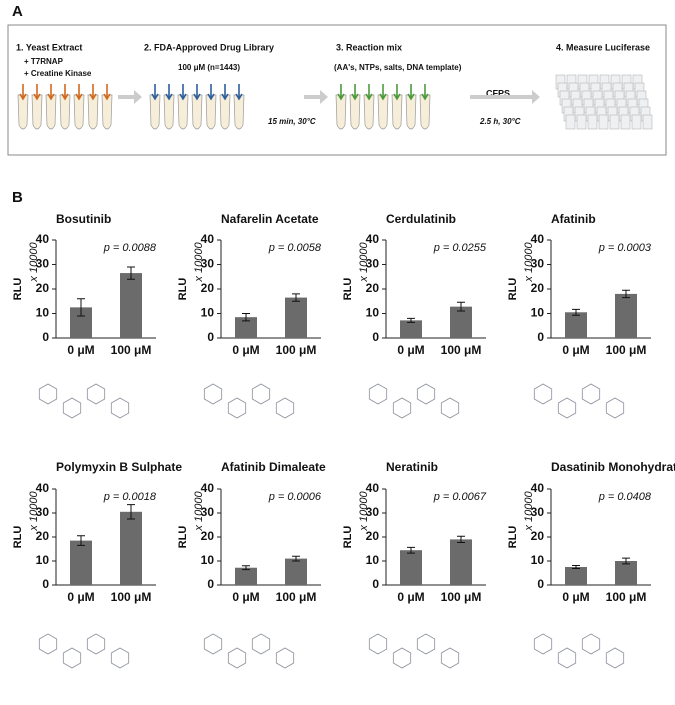 The height and width of the screenshot is (705, 675). Describe the element at coordinates (498, 93) in the screenshot. I see `step-note: CFPS` at that location.